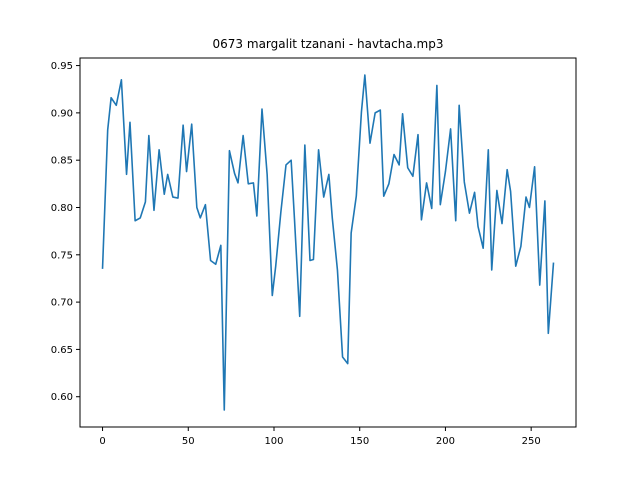 This screenshot has height=480, width=640. I want to click on y-tick-label: 0.95, so click(62, 66).